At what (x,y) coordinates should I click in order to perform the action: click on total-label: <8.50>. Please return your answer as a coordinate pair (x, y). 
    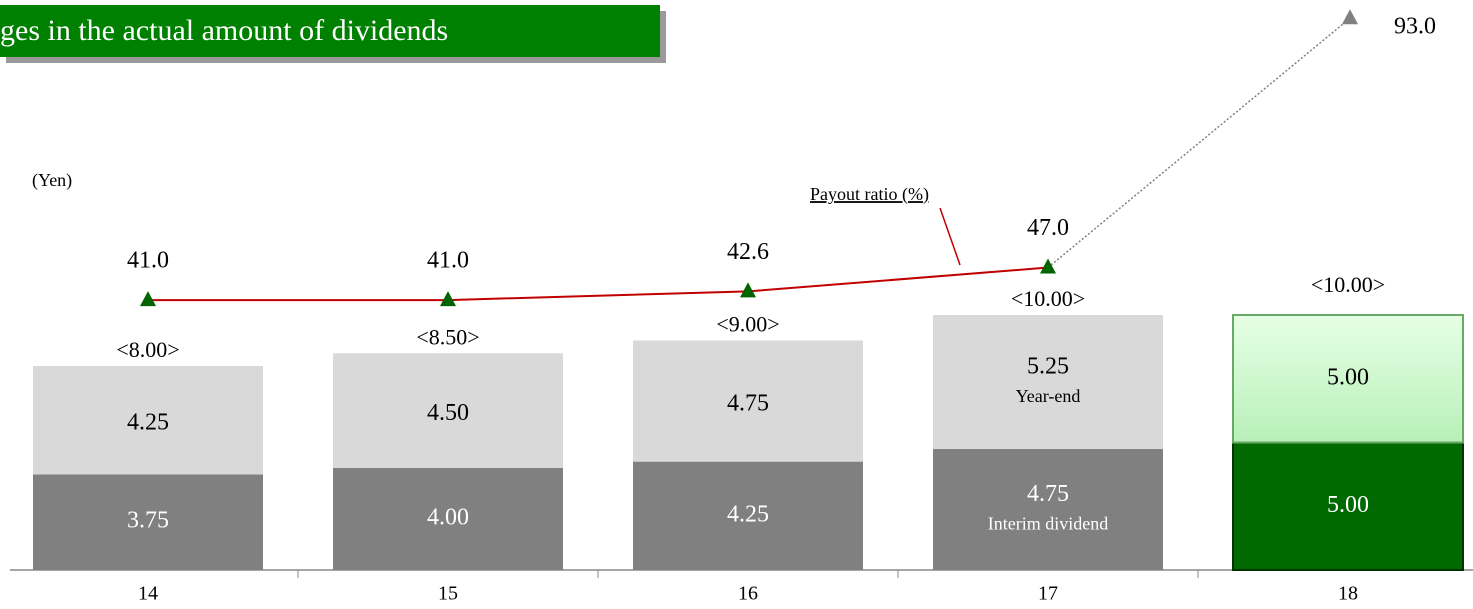
    Looking at the image, I should click on (447, 336).